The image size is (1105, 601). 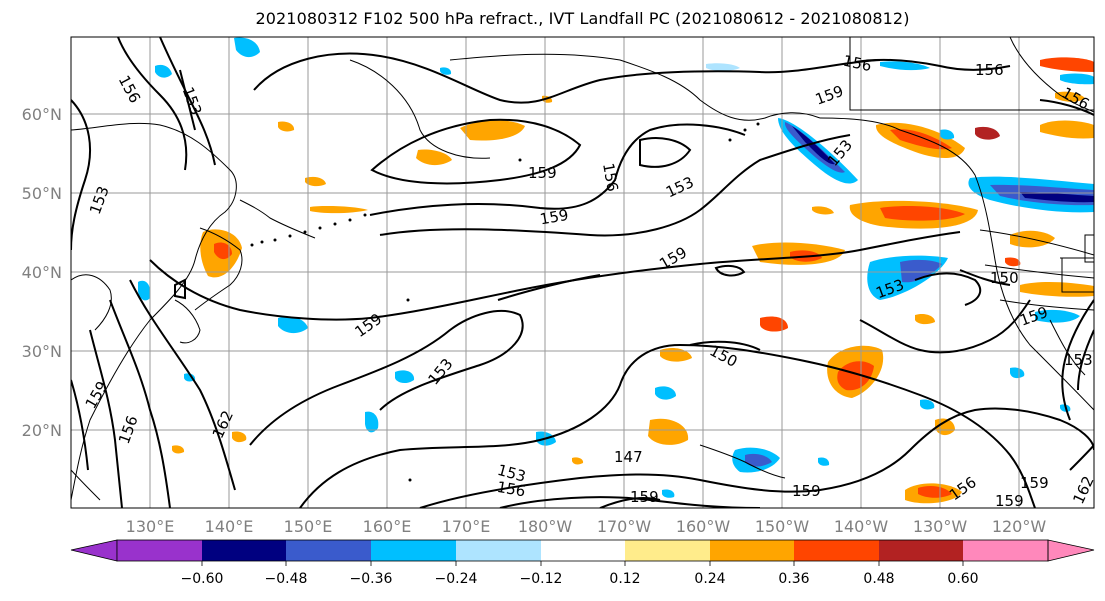 I want to click on lon-label: 130°E, so click(x=150, y=526).